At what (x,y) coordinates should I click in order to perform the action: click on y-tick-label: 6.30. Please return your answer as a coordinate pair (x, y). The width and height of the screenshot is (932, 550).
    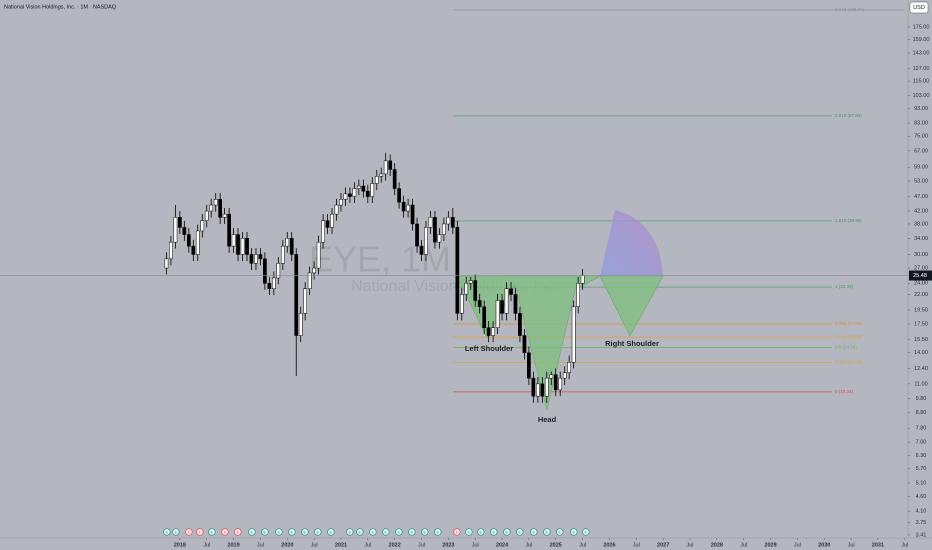
    Looking at the image, I should click on (921, 456).